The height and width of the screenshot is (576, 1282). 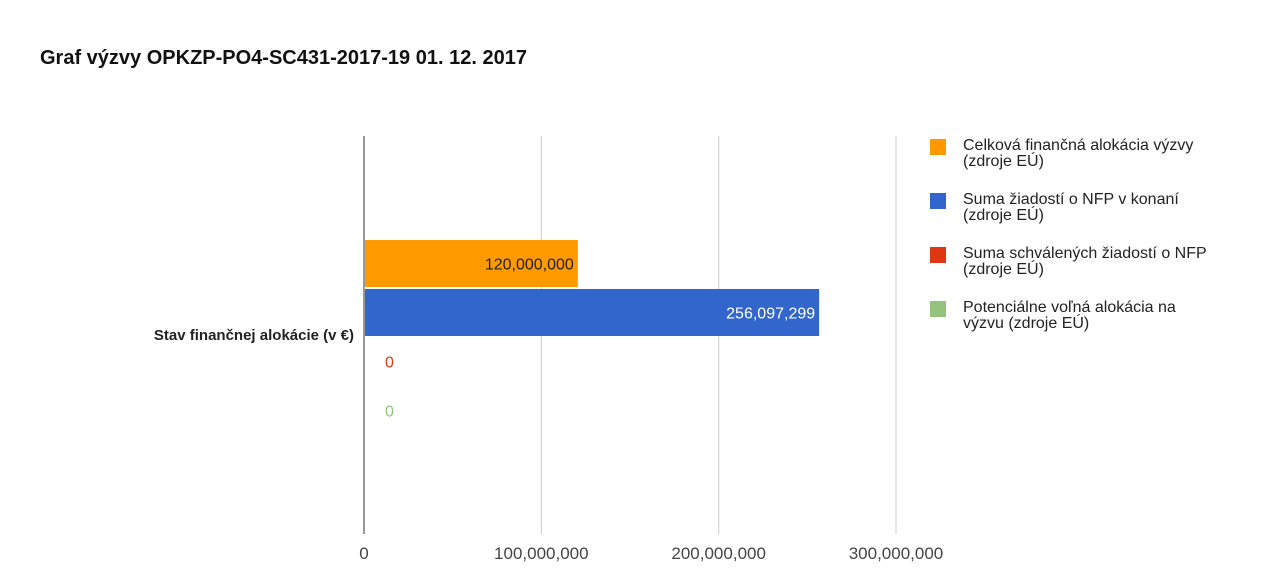 I want to click on x-tick-label: 0, so click(x=363, y=553).